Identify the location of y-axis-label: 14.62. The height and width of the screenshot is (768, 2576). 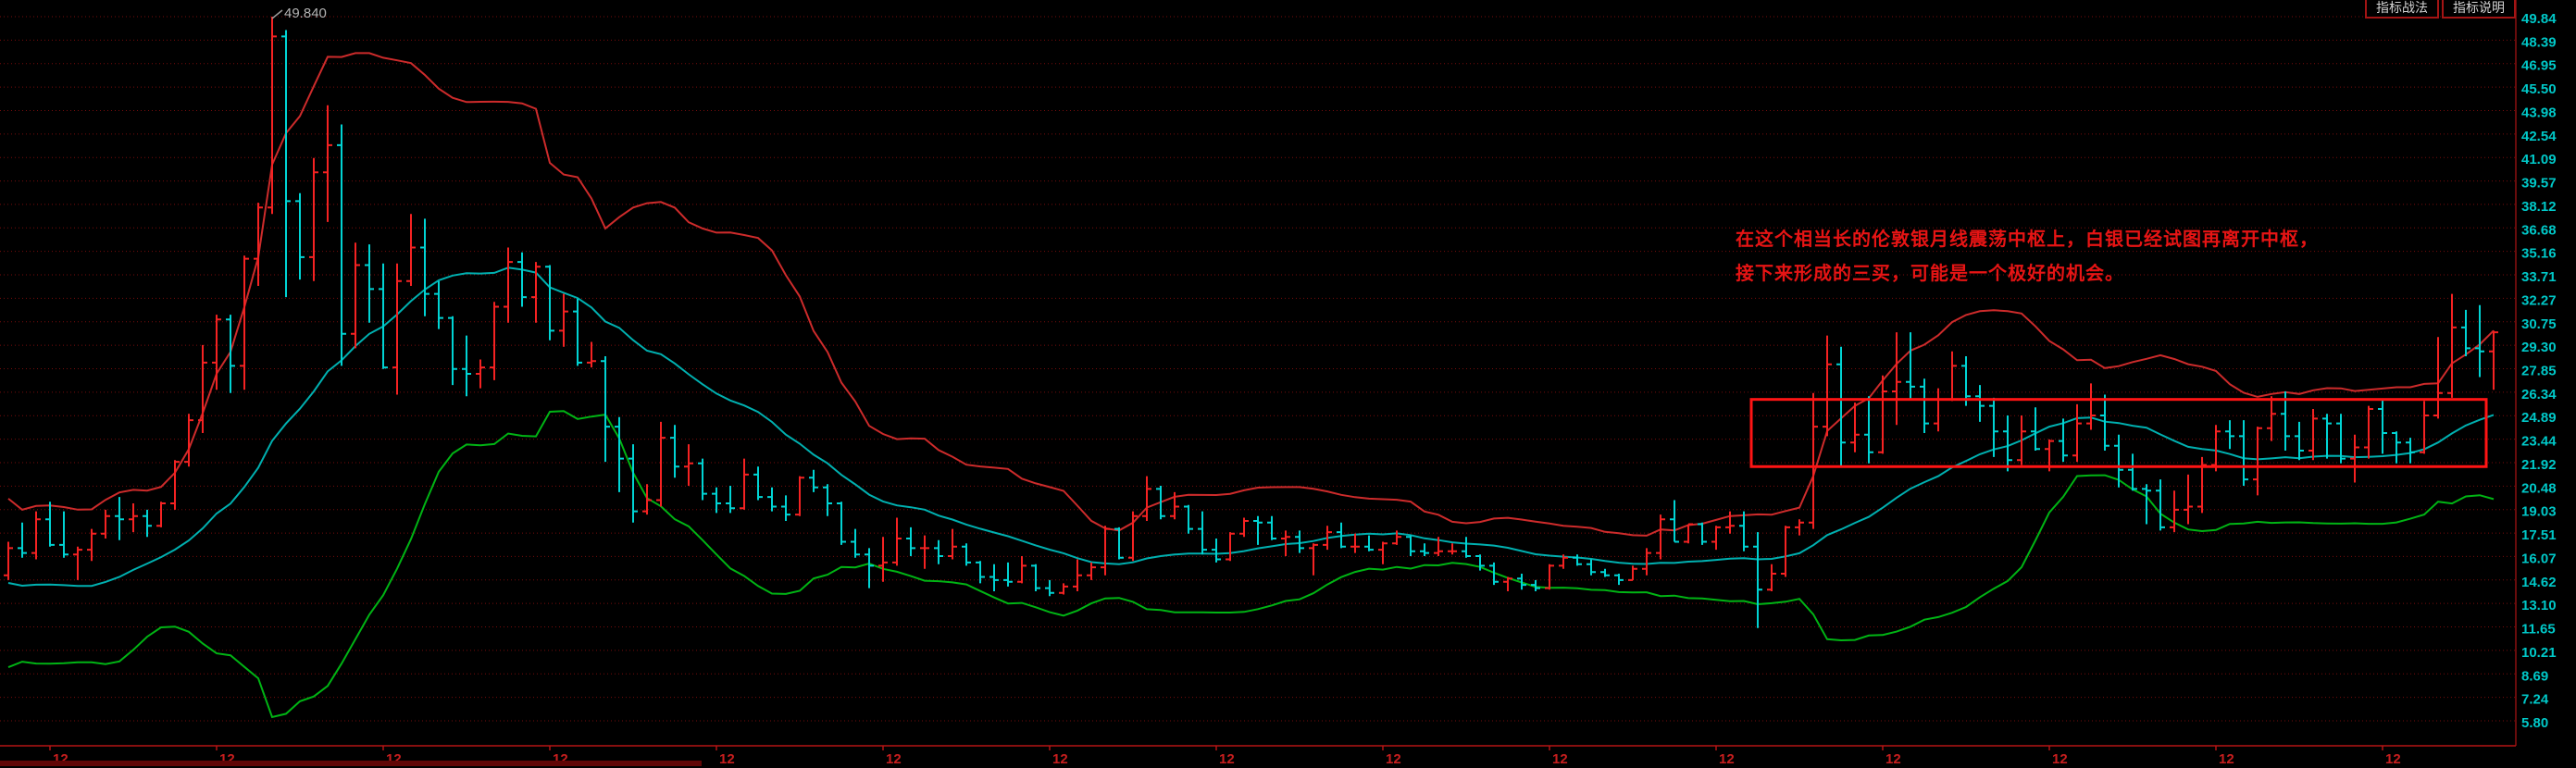
(2539, 582).